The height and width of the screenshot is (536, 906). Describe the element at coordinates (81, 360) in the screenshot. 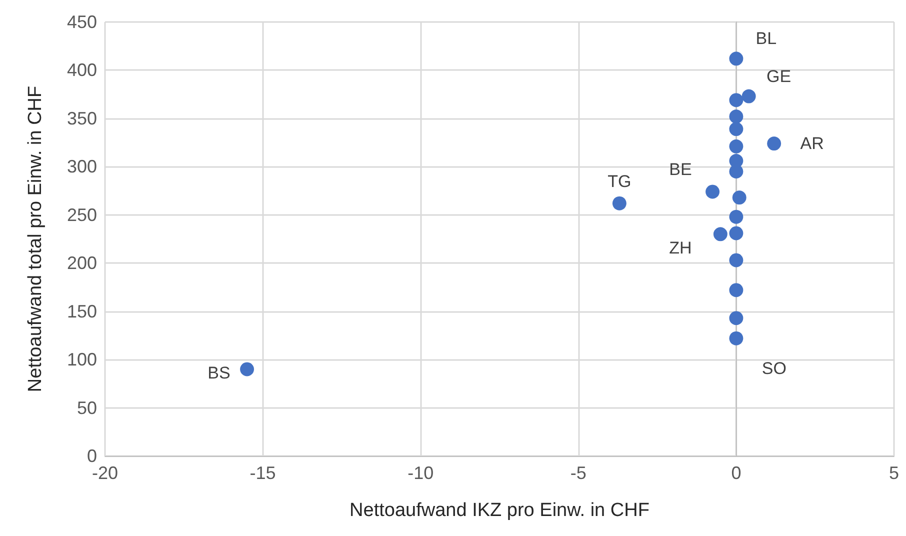

I see `y-tick-label: 100` at that location.